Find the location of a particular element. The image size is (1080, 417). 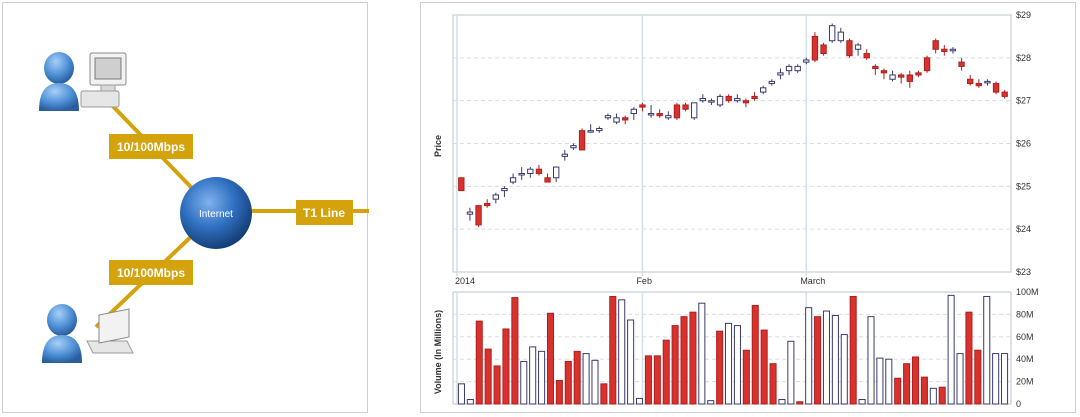

price-tick-label: $26 is located at coordinates (1023, 144).